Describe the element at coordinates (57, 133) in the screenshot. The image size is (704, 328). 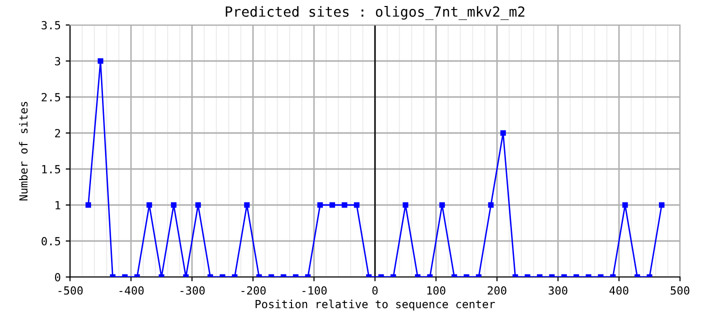
I see `y-tick-label: 2` at that location.